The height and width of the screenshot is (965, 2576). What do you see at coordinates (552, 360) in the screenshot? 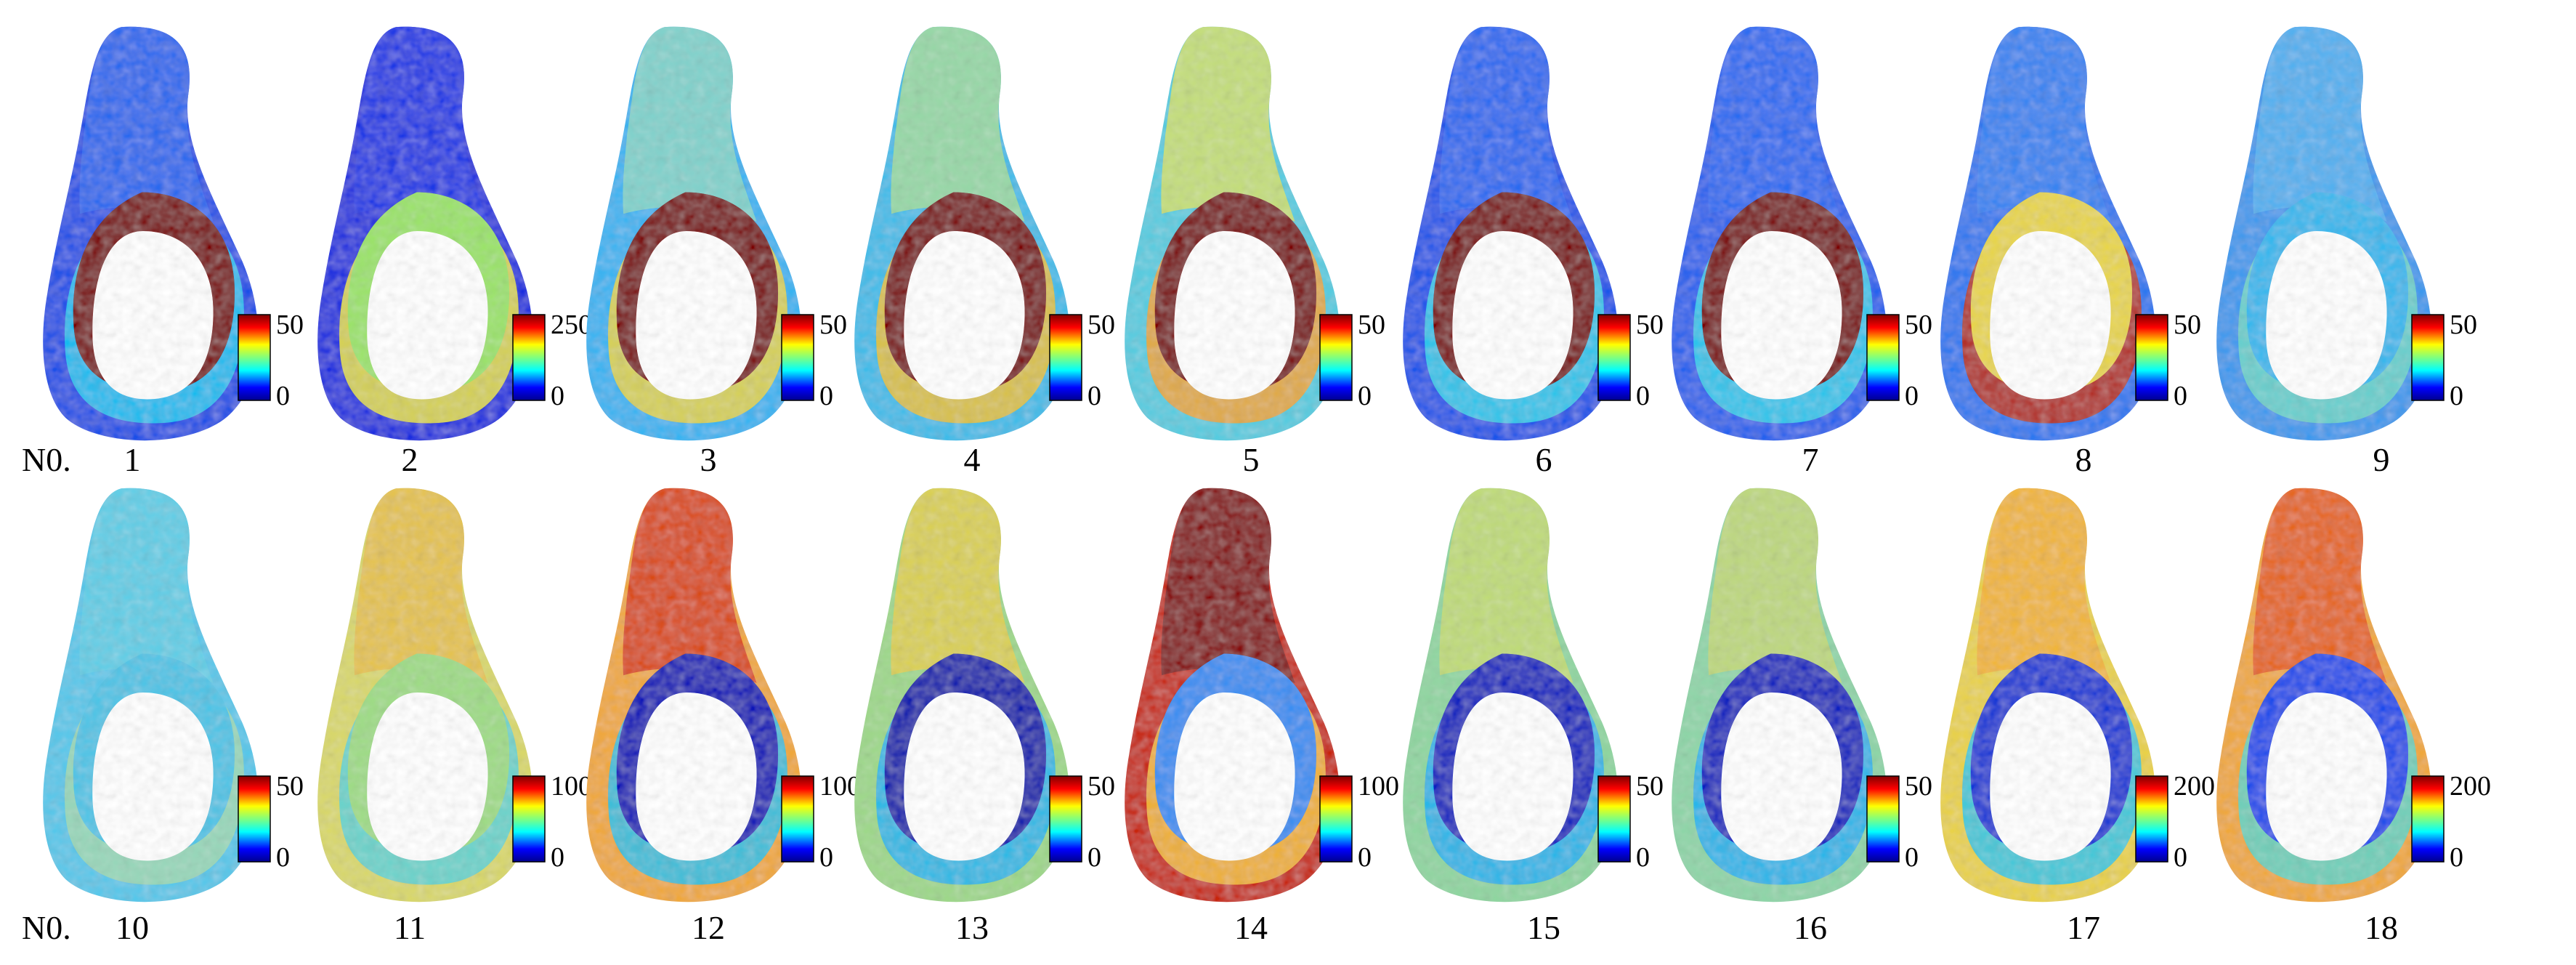
I see `colorbar: 250 0` at bounding box center [552, 360].